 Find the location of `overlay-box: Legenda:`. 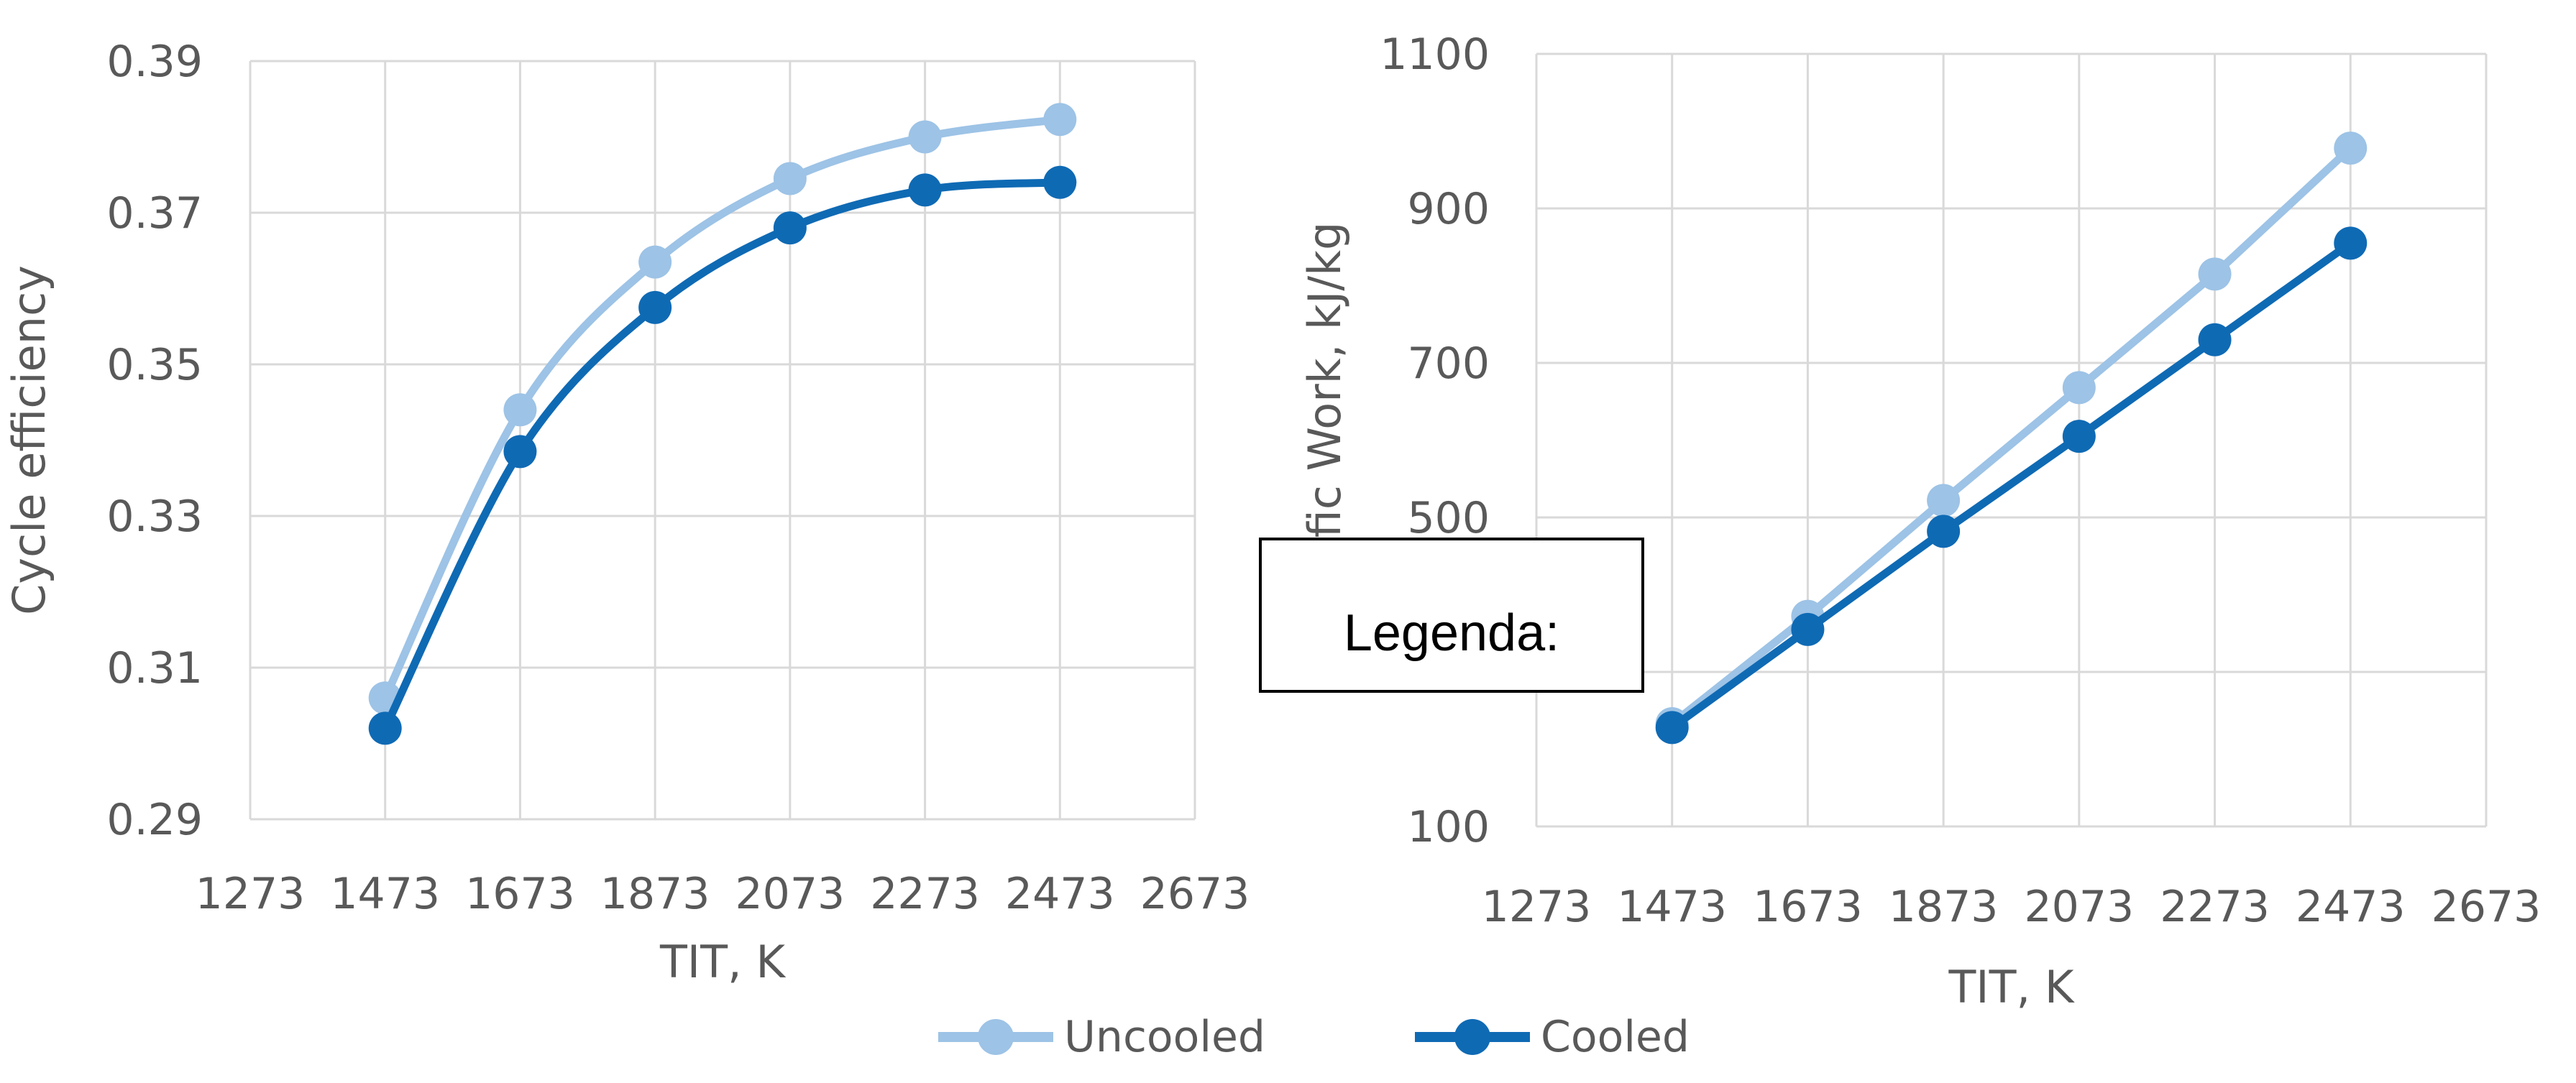

overlay-box: Legenda: is located at coordinates (1451, 616).